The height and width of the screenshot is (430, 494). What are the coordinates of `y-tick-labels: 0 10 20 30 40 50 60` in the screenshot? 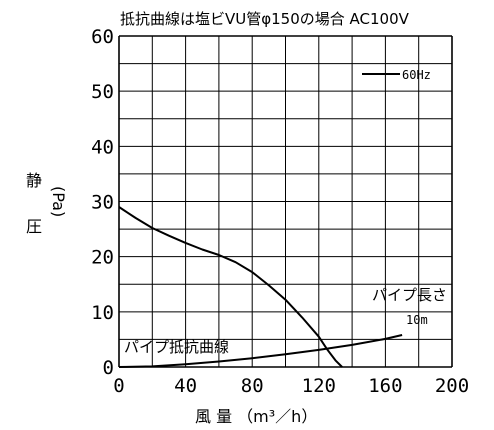 It's located at (102, 202).